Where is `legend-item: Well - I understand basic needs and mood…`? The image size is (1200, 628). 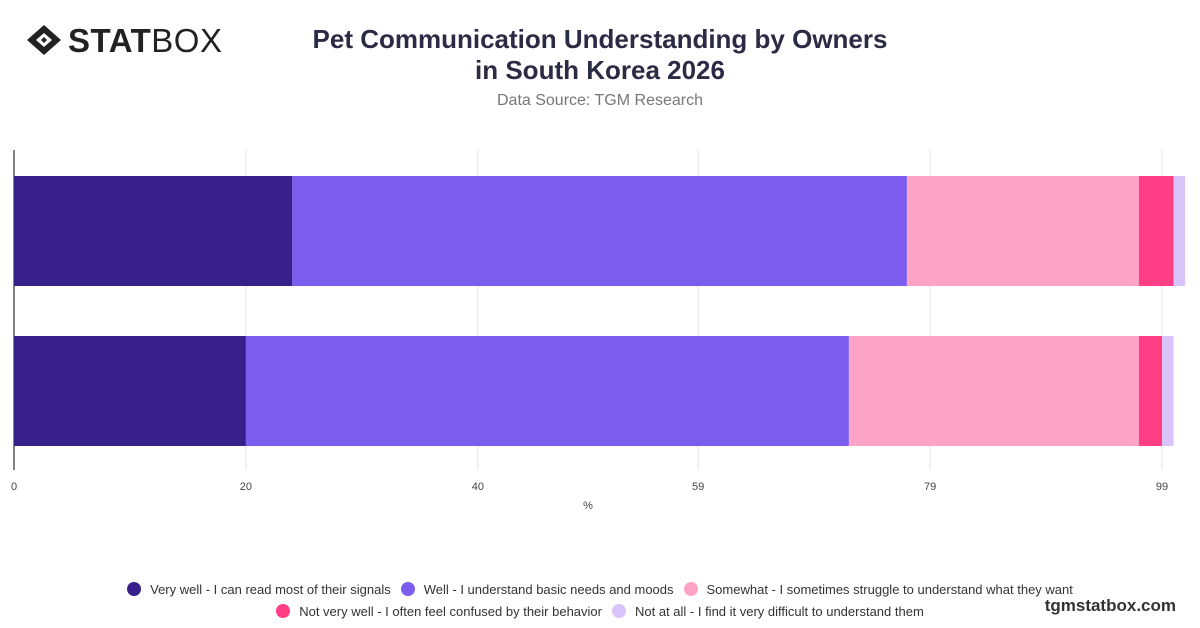
legend-item: Well - I understand basic needs and mood… is located at coordinates (537, 589).